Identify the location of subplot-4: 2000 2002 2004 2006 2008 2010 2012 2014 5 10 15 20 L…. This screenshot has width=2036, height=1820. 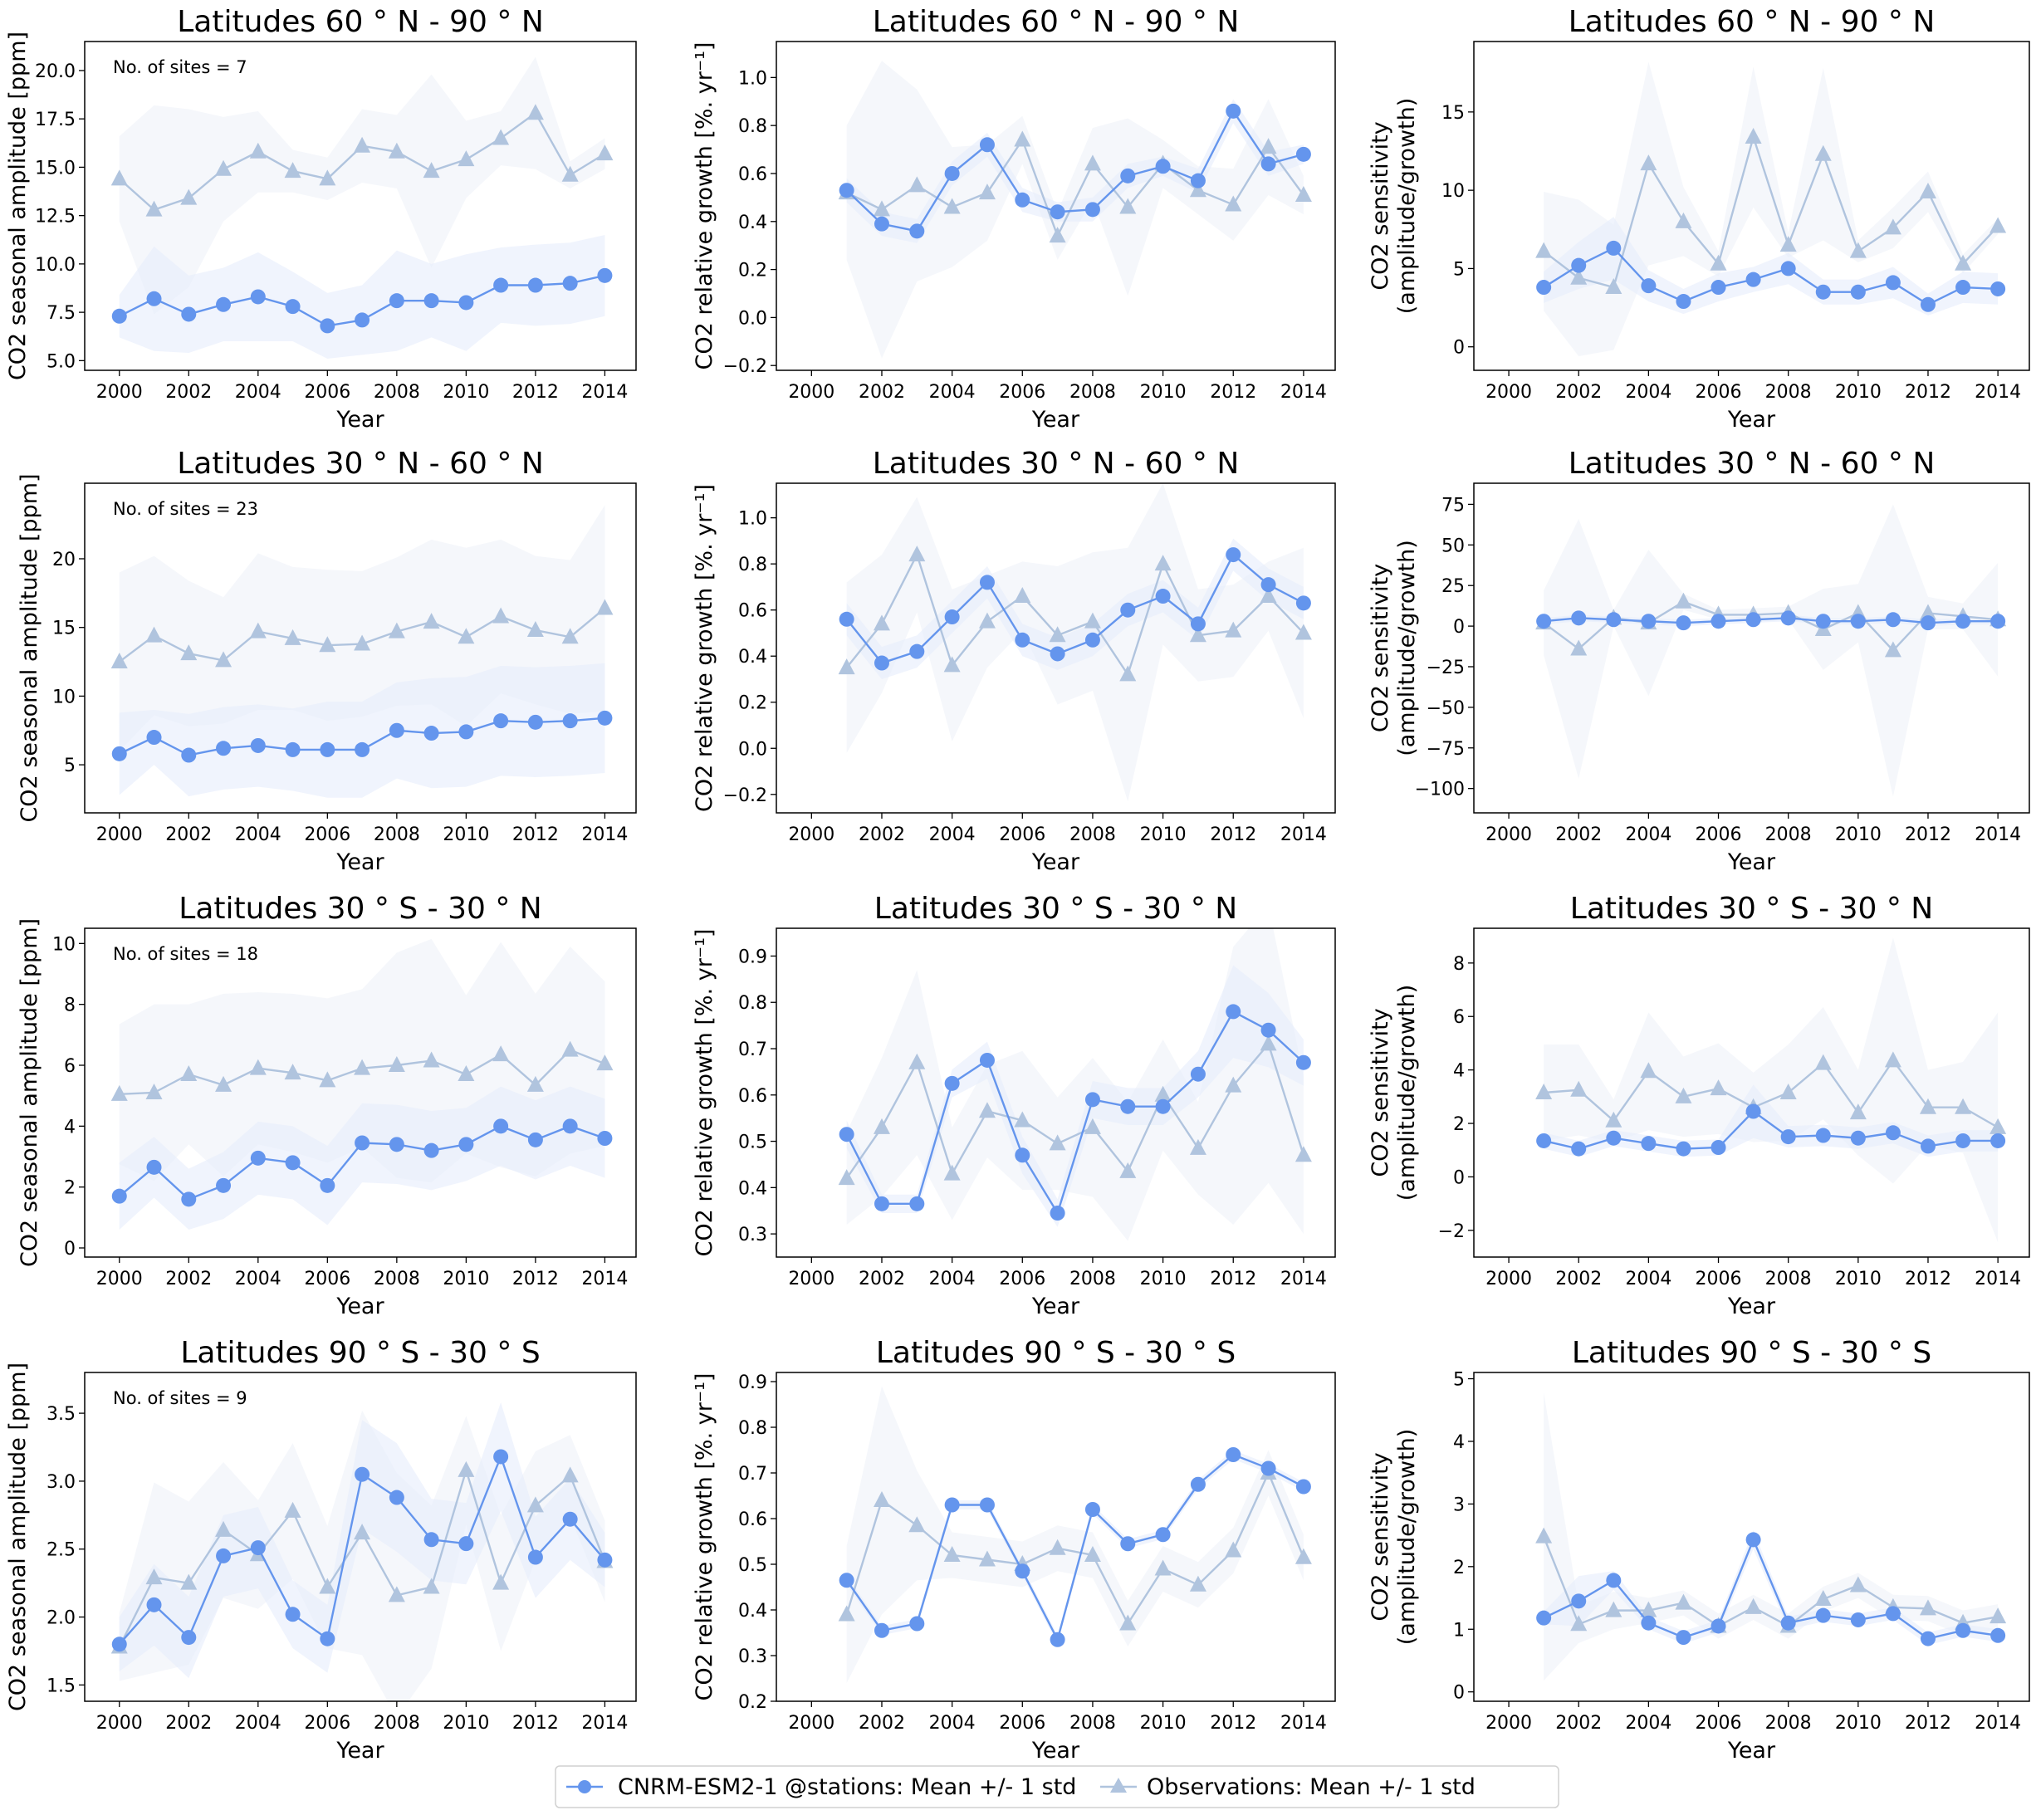
(327, 661).